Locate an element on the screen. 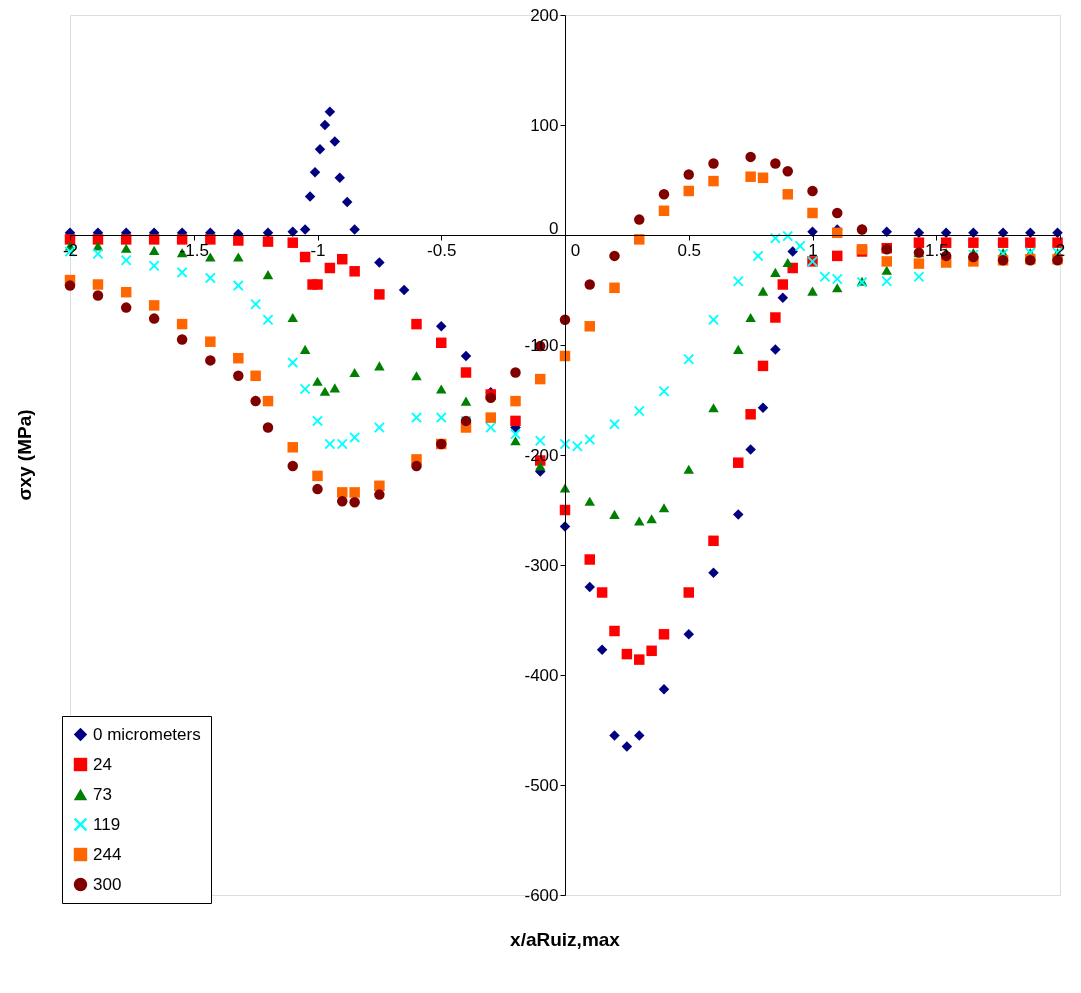  legend-label: 0 micrometers is located at coordinates (147, 734).